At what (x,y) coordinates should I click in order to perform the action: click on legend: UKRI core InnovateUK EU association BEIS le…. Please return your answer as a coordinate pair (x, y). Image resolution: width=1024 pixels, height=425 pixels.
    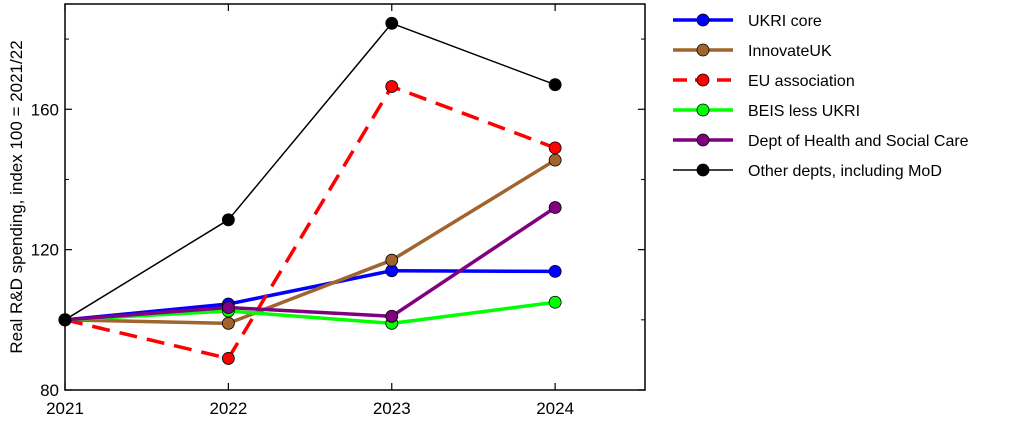
    Looking at the image, I should click on (821, 96).